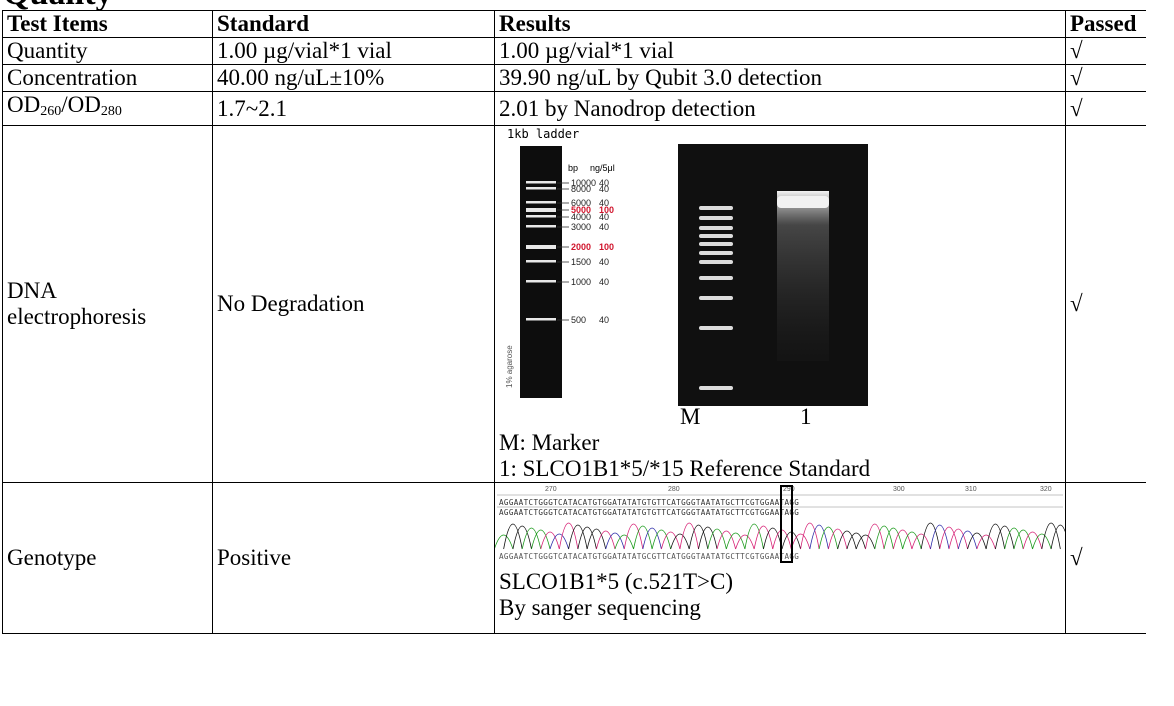 The height and width of the screenshot is (706, 1174). Describe the element at coordinates (581, 262) in the screenshot. I see `ladder-bp-label: 1500` at that location.